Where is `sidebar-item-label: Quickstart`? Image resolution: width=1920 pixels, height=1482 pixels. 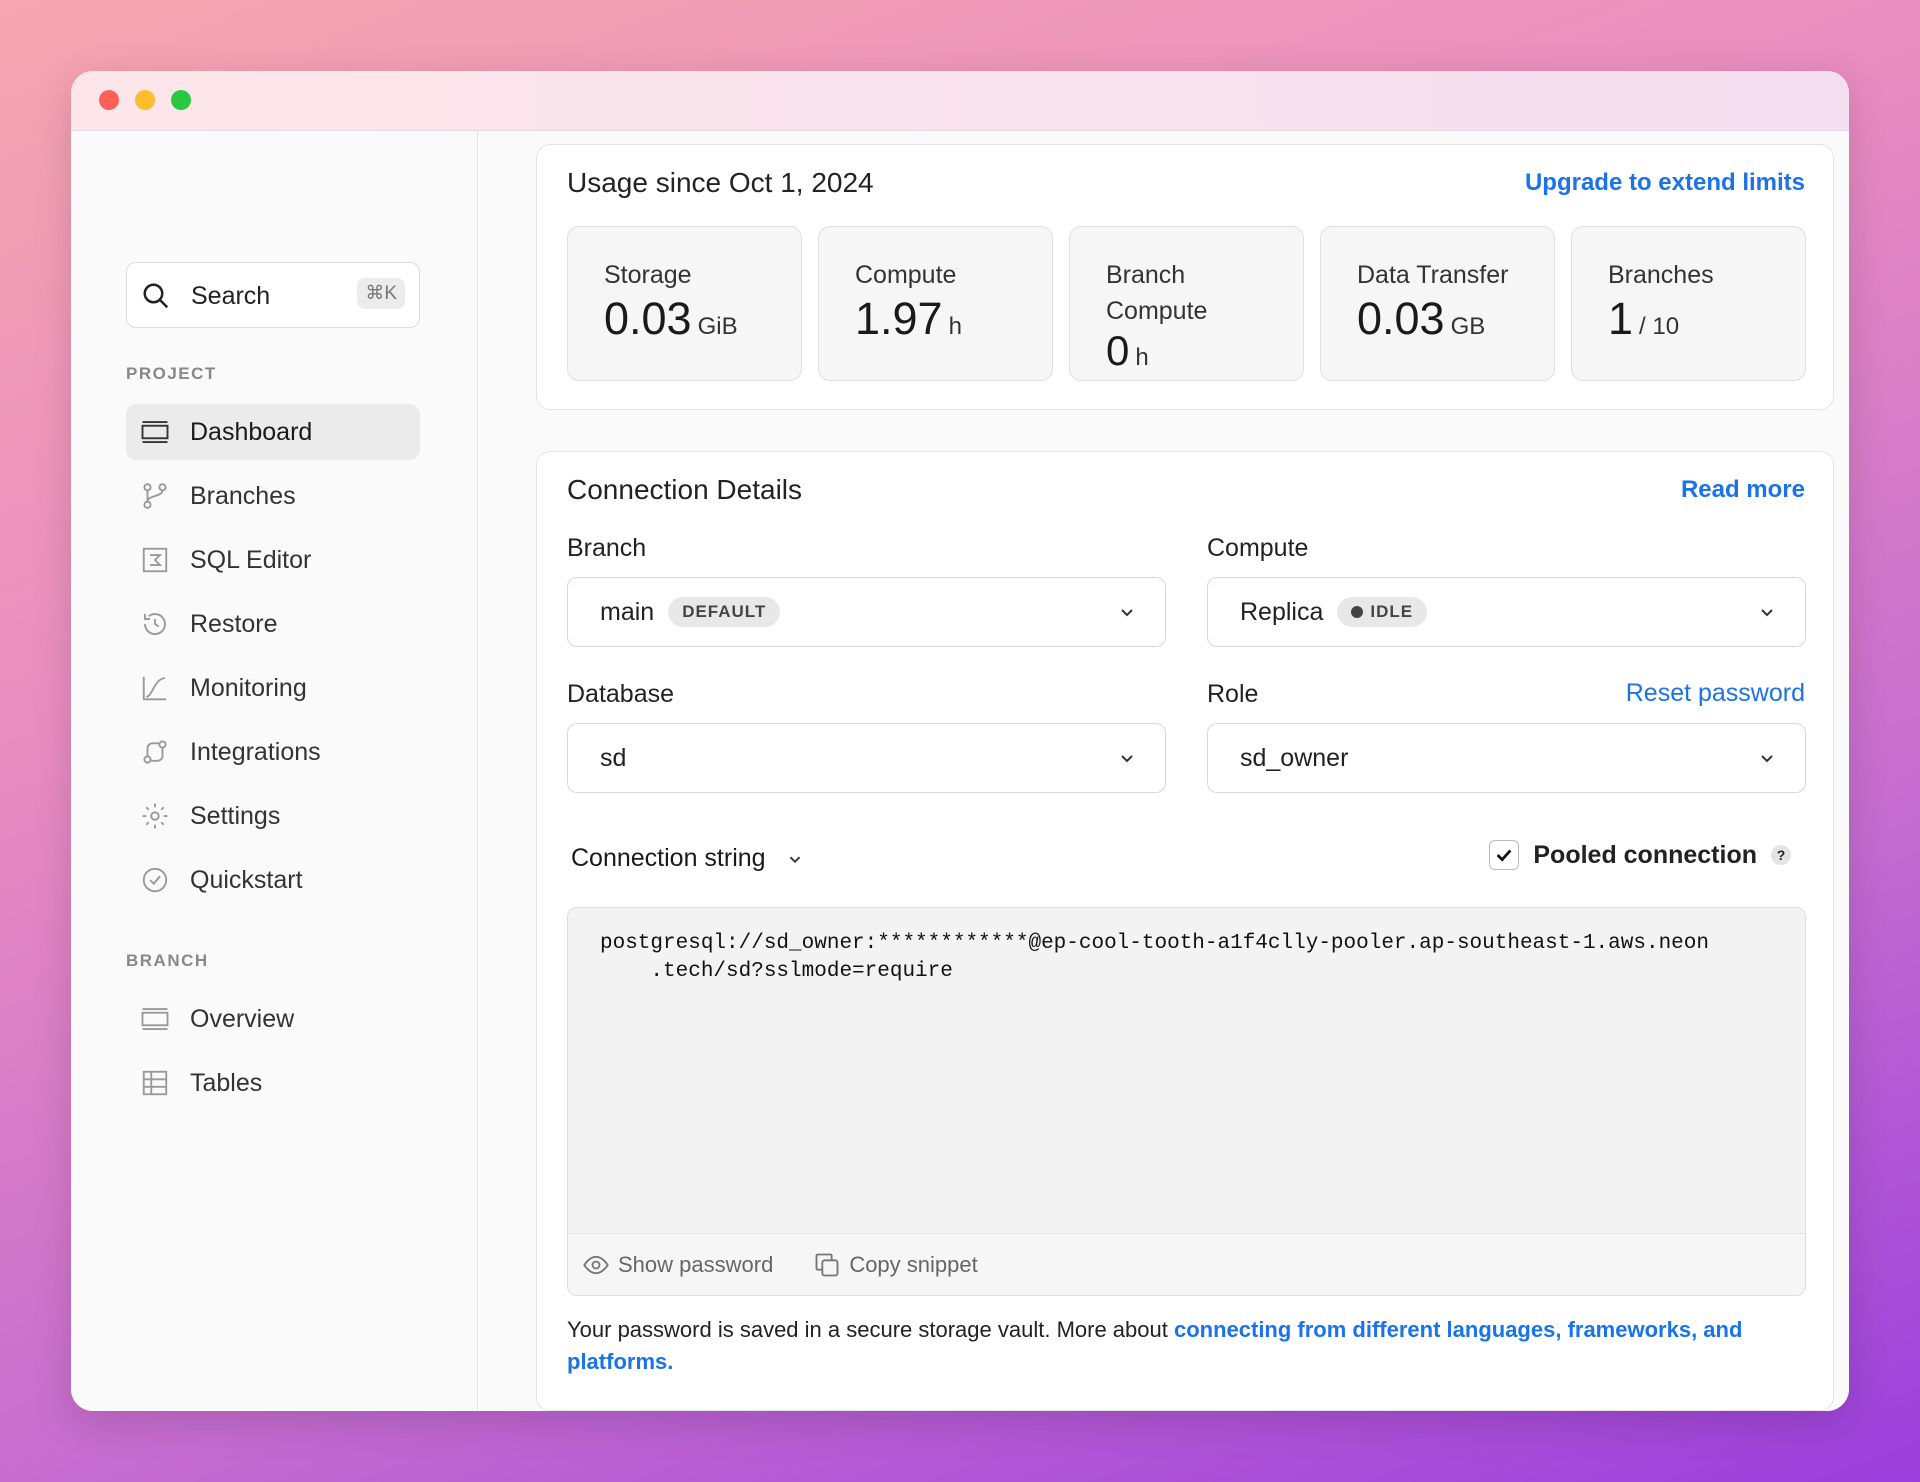
sidebar-item-label: Quickstart is located at coordinates (246, 879).